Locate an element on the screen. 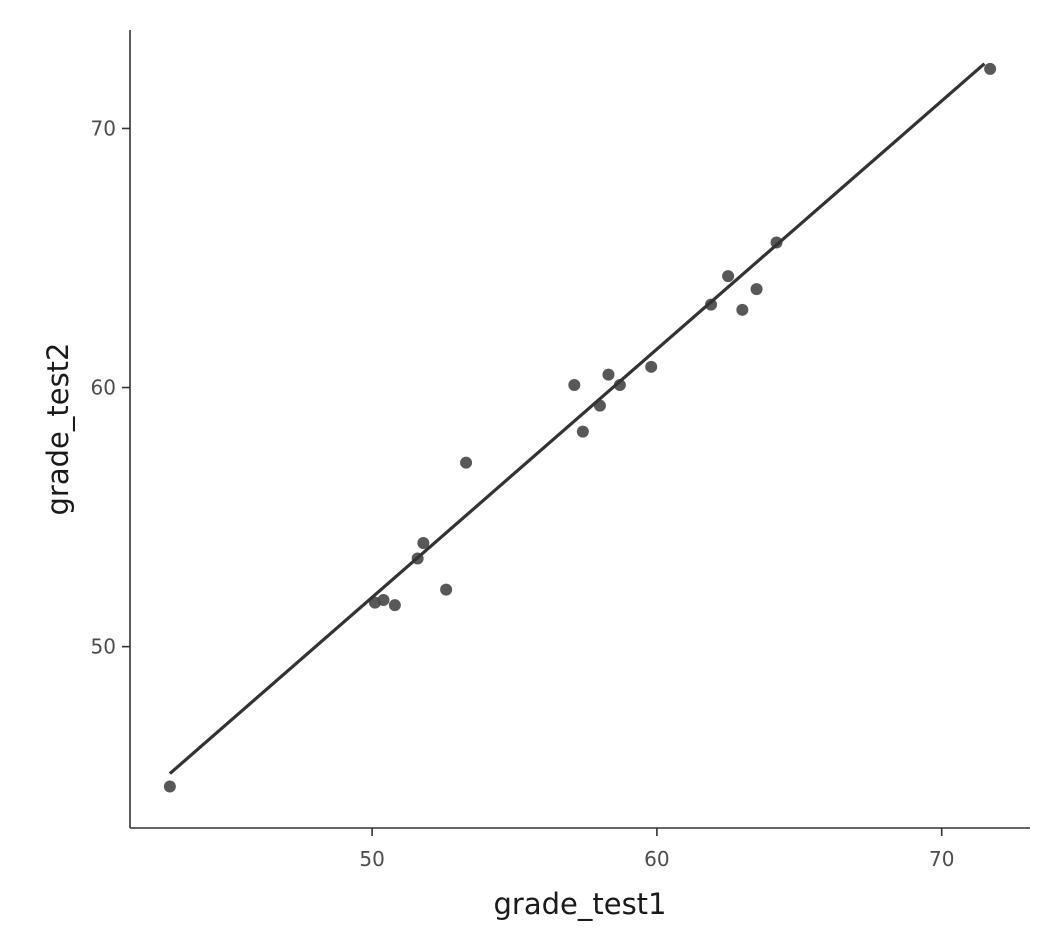 Image resolution: width=1060 pixels, height=948 pixels. x-tick-label: 70 is located at coordinates (941, 859).